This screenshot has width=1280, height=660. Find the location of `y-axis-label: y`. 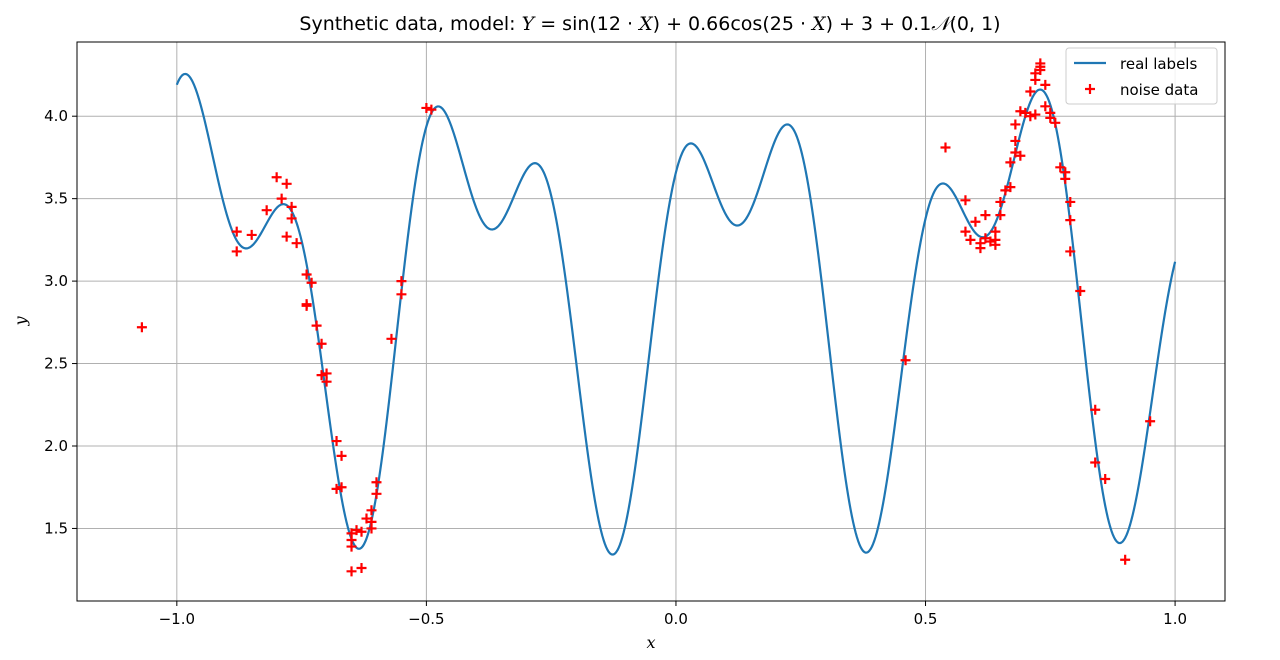

y-axis-label: y is located at coordinates (20, 321).